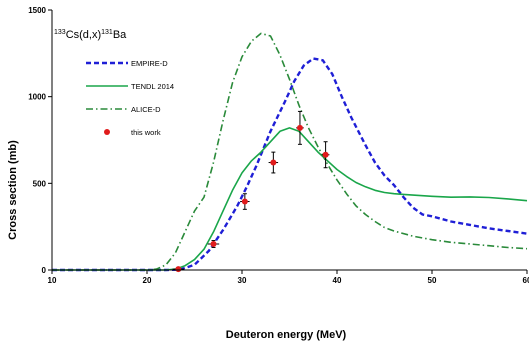 This screenshot has height=347, width=529. What do you see at coordinates (526, 280) in the screenshot?
I see `x-tick-label: 60` at bounding box center [526, 280].